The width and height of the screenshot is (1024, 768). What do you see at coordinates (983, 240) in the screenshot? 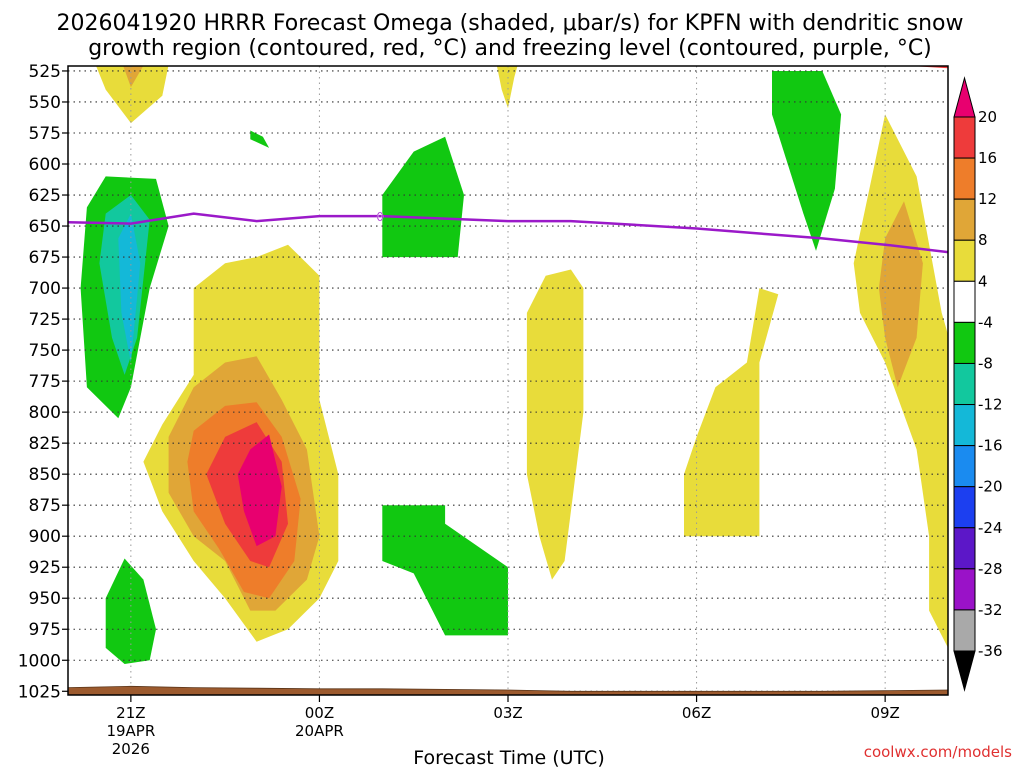
I see `colorbar-label-3: 8` at bounding box center [983, 240].